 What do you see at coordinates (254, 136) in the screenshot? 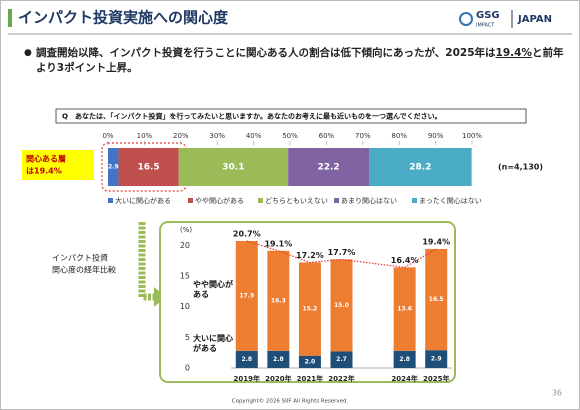
I see `x-tick-label: 40%` at bounding box center [254, 136].